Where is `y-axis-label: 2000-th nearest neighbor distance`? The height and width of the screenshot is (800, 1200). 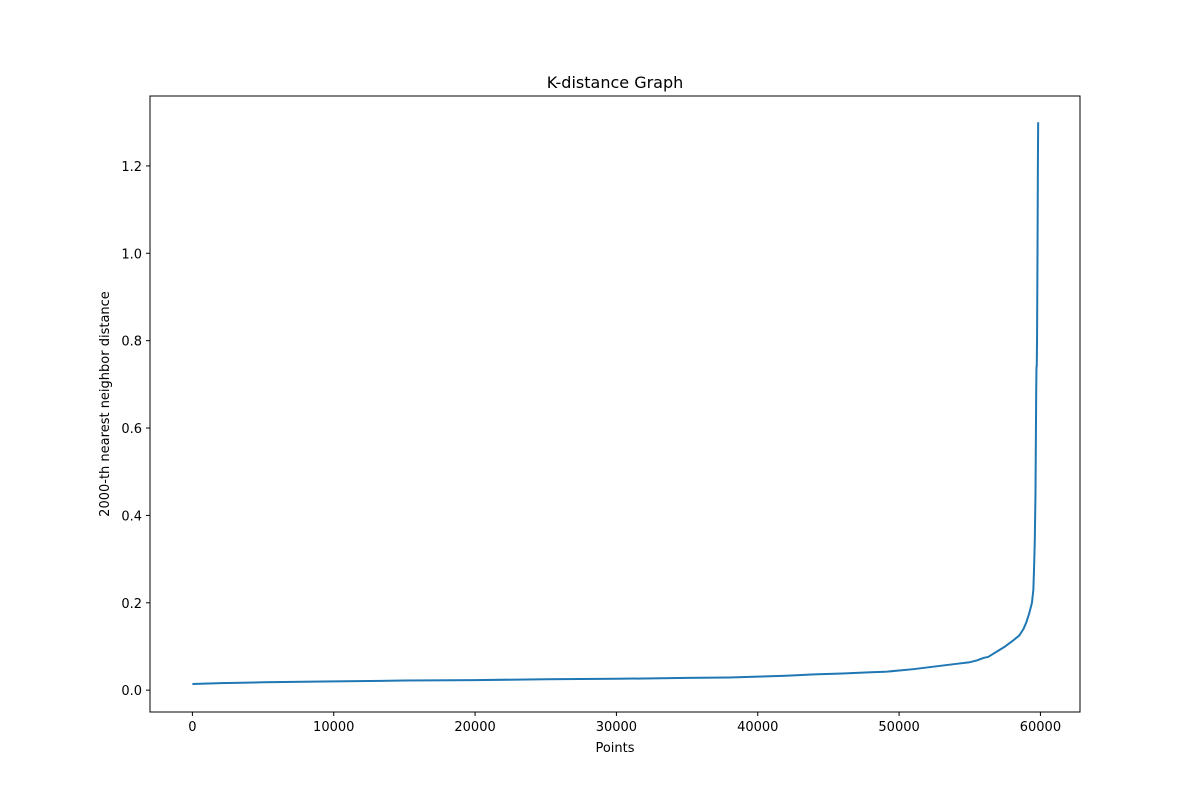 y-axis-label: 2000-th nearest neighbor distance is located at coordinates (105, 404).